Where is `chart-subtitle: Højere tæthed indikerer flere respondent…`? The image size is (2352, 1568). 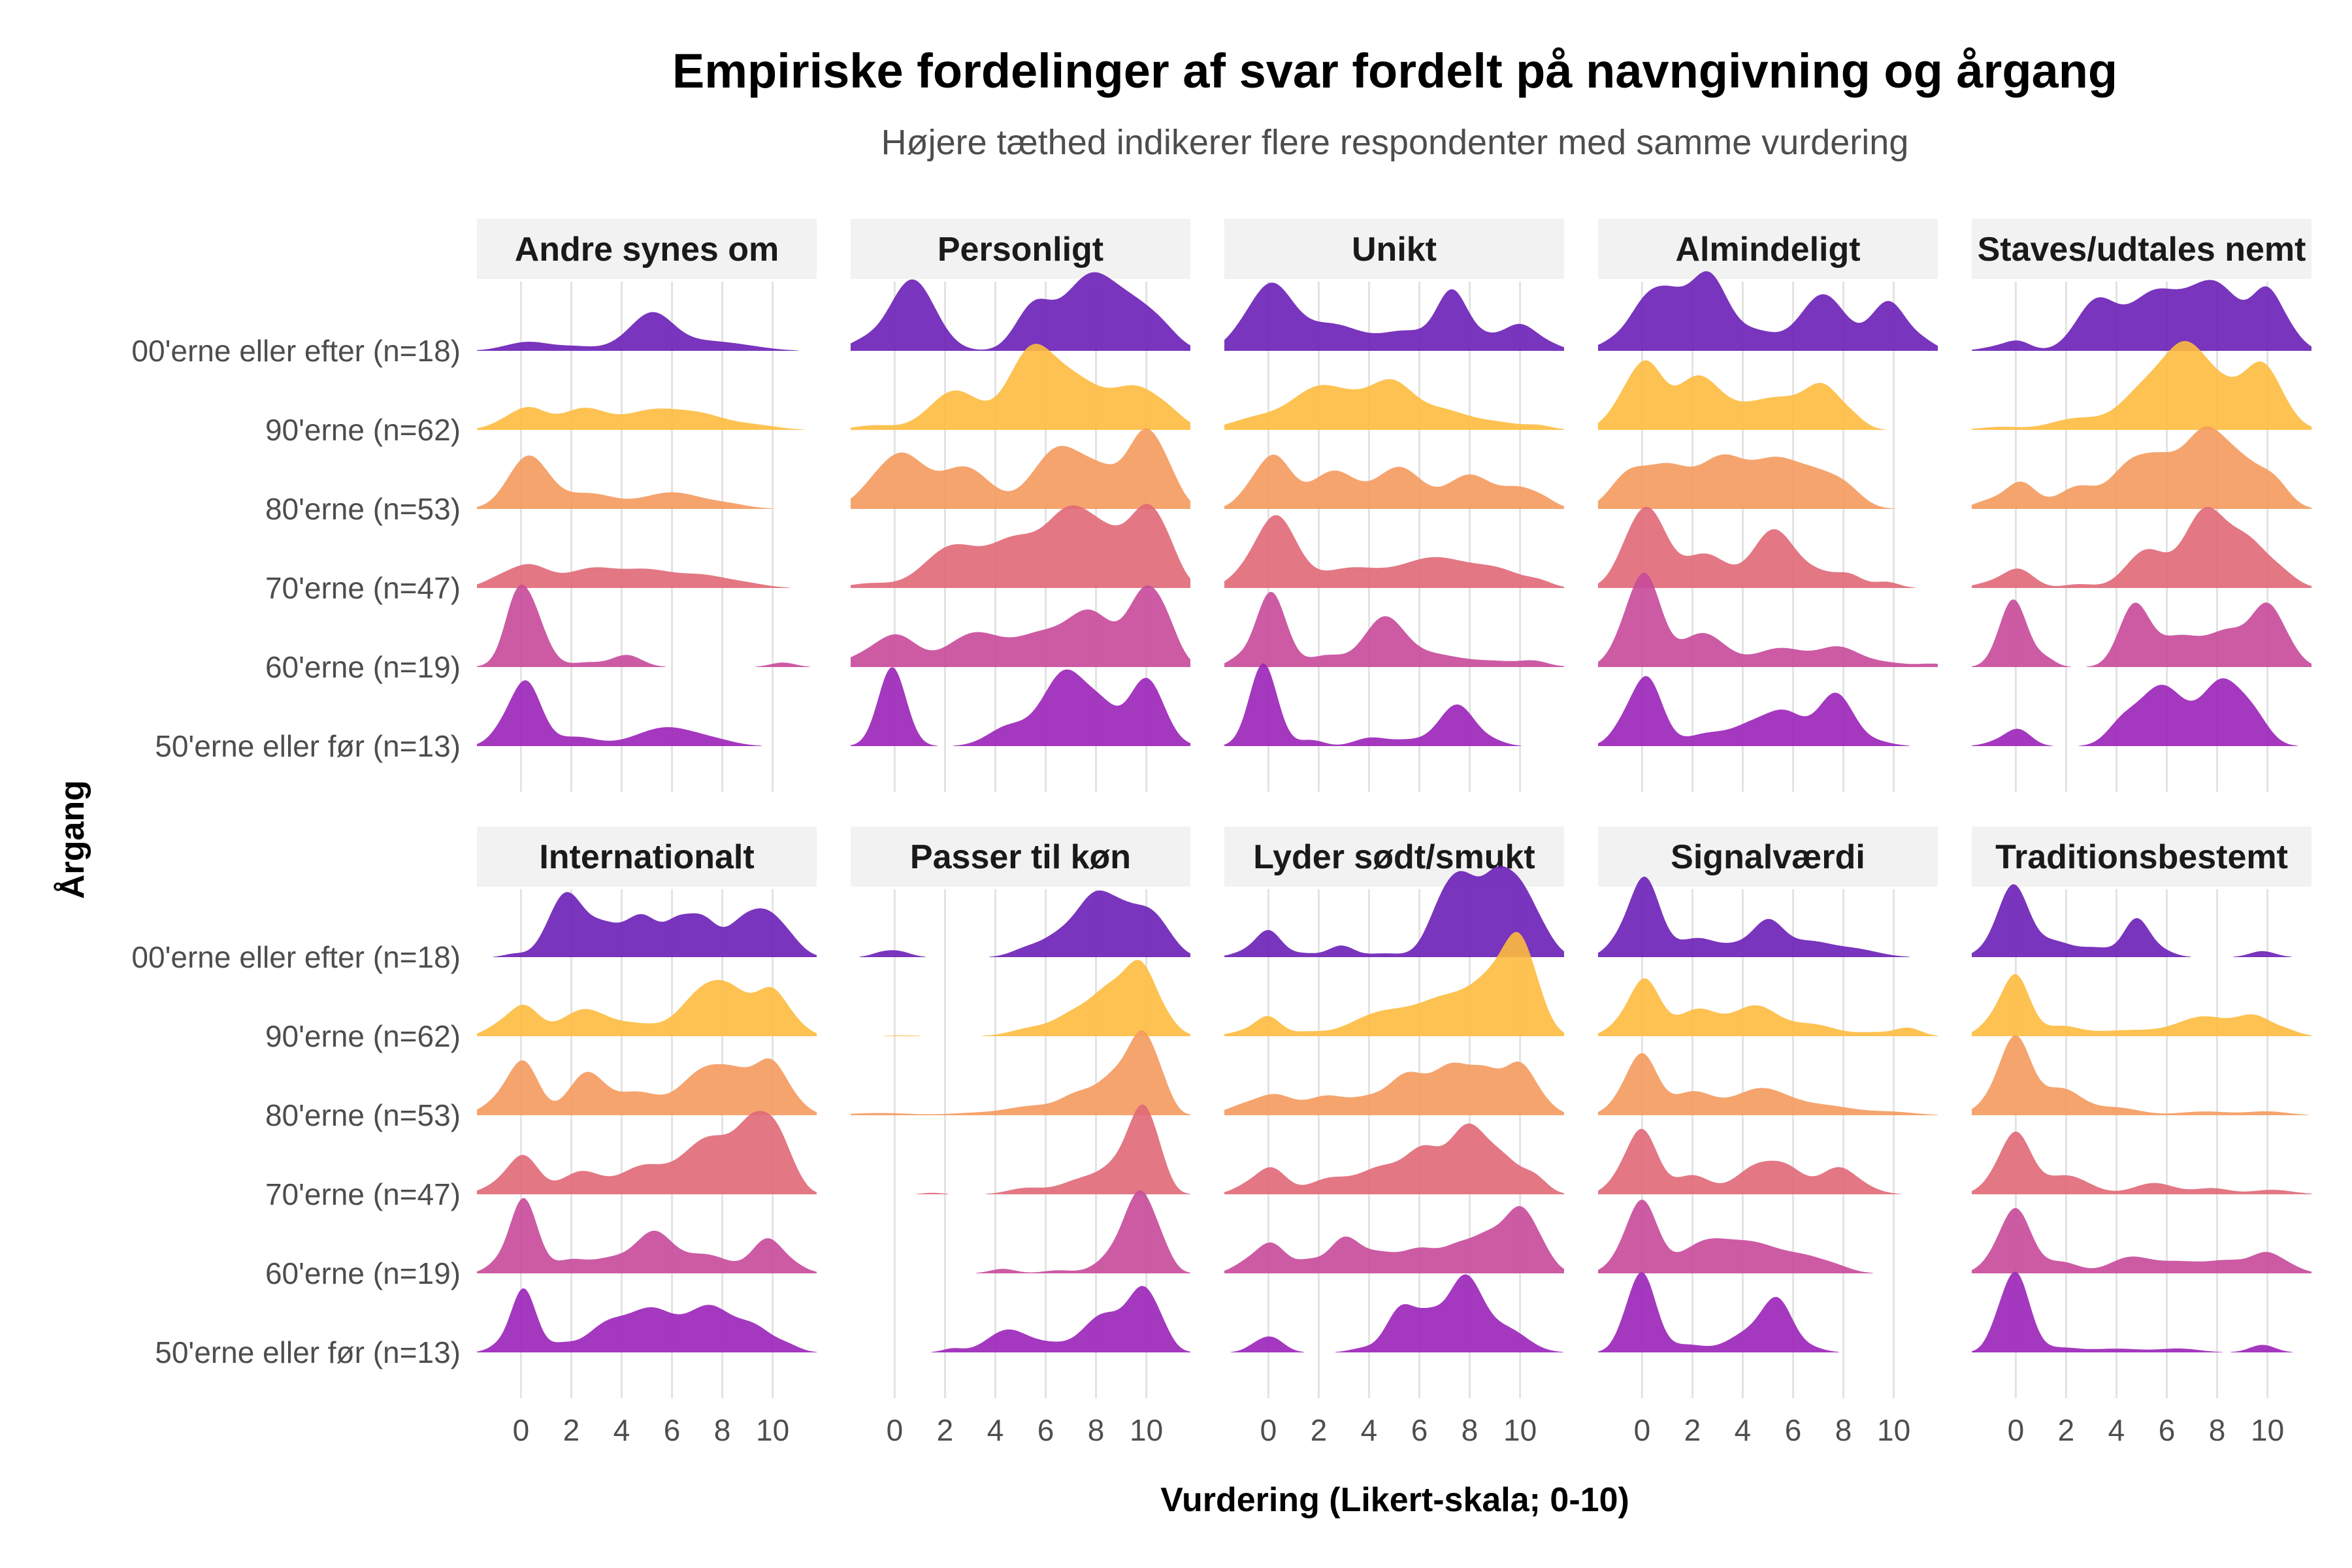 chart-subtitle: Højere tæthed indikerer flere respondent… is located at coordinates (1395, 142).